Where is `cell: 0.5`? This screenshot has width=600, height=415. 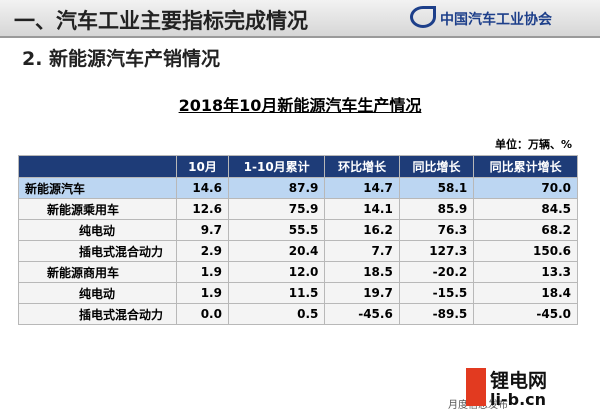
cell: 0.5 is located at coordinates (276, 314).